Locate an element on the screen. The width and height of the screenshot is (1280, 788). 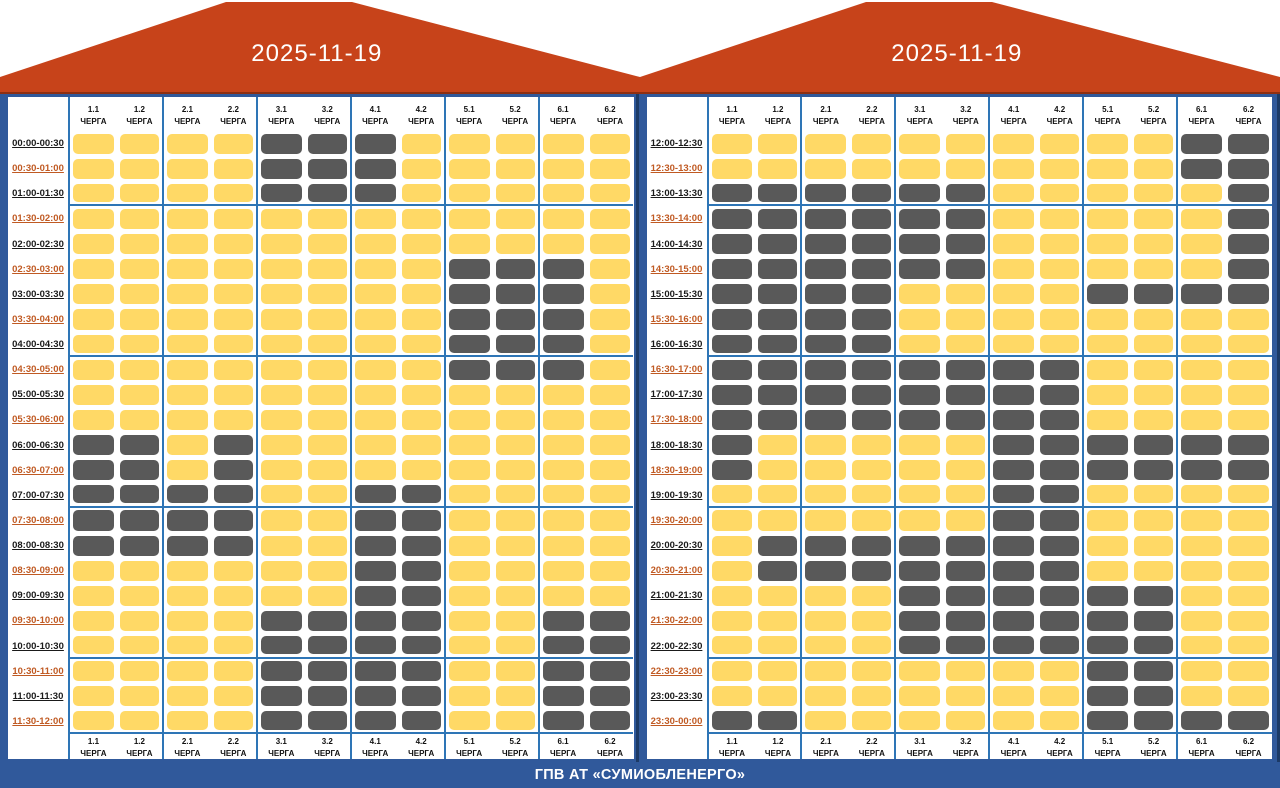
queue-number: 6.2 is located at coordinates (1248, 109).